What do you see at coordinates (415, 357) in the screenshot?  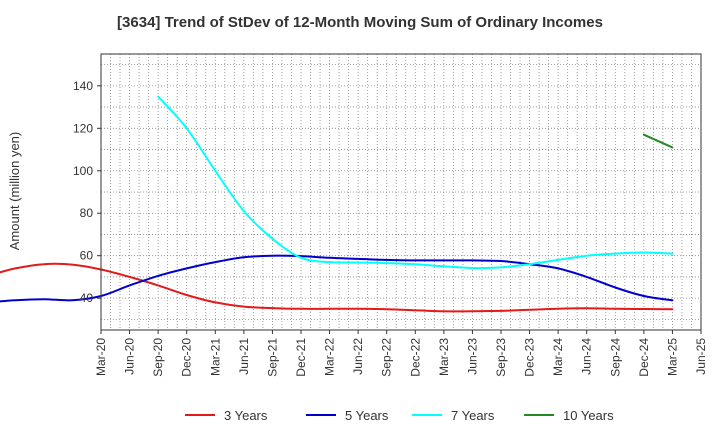 I see `x-tick-label: Dec-22` at bounding box center [415, 357].